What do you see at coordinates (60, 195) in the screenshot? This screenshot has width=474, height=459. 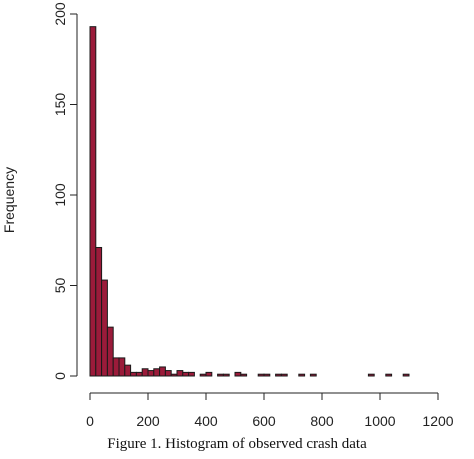 I see `y-tick-label: 100` at bounding box center [60, 195].